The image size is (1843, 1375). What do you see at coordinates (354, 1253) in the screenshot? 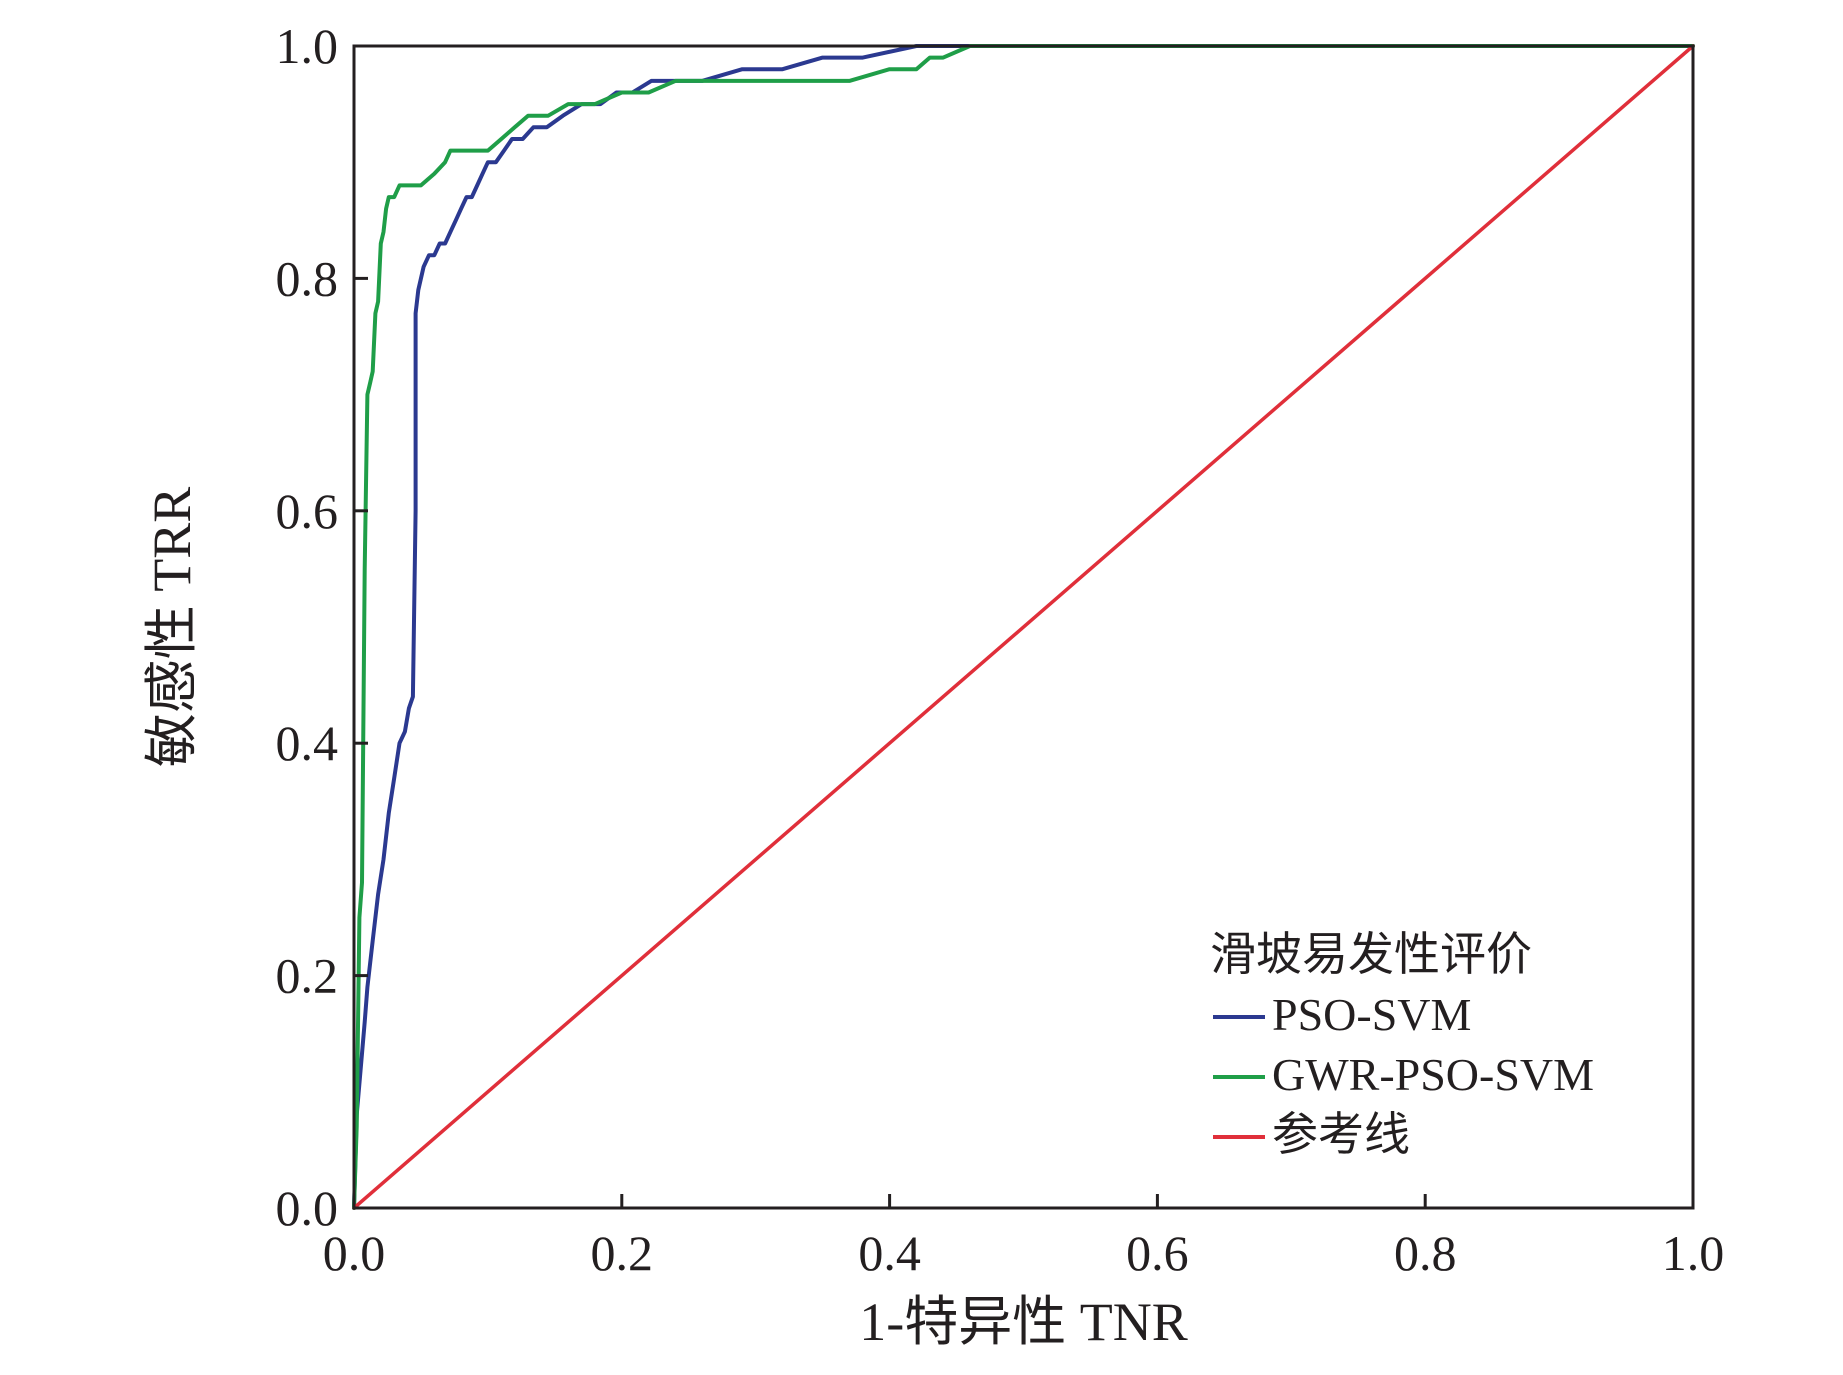
I see `x-tick-label: 0.0` at bounding box center [354, 1253].